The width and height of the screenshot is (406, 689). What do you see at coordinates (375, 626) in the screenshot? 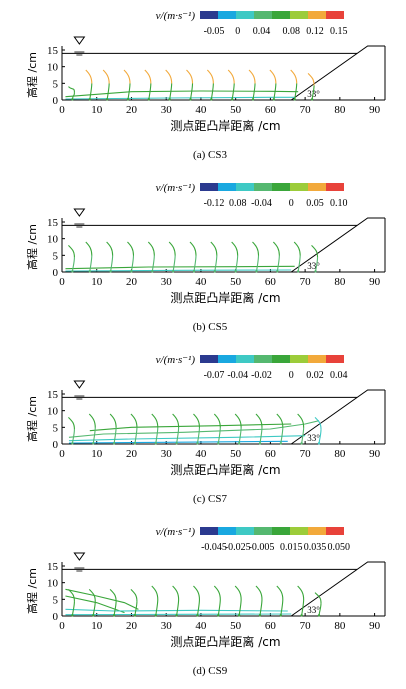
I see `x-tick-label: 90` at bounding box center [375, 626].